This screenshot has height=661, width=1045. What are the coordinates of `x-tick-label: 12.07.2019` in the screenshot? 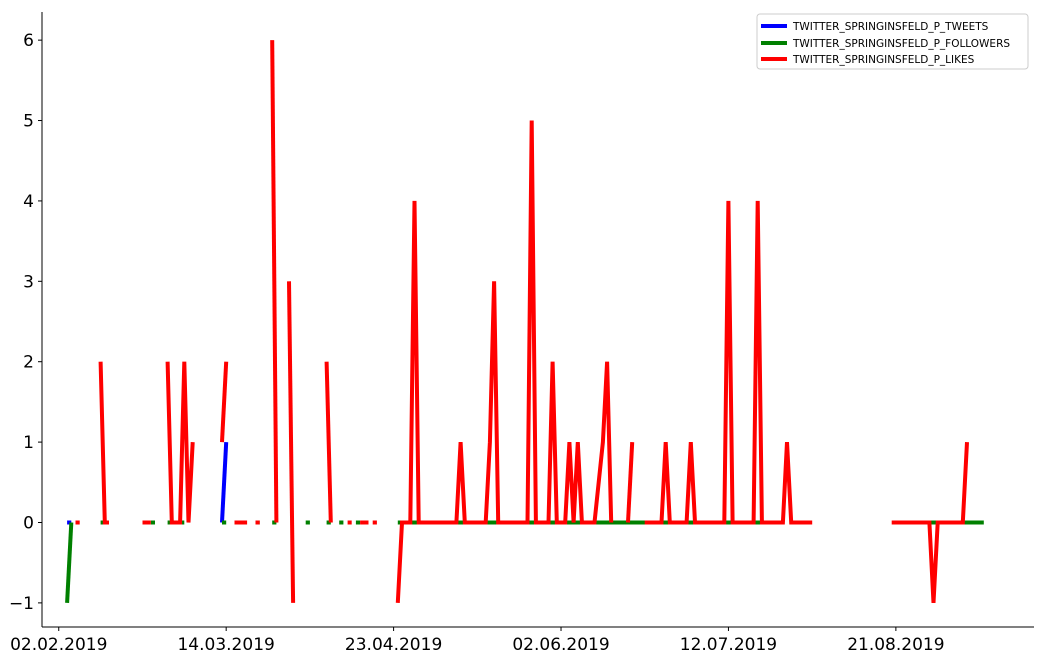 It's located at (728, 645).